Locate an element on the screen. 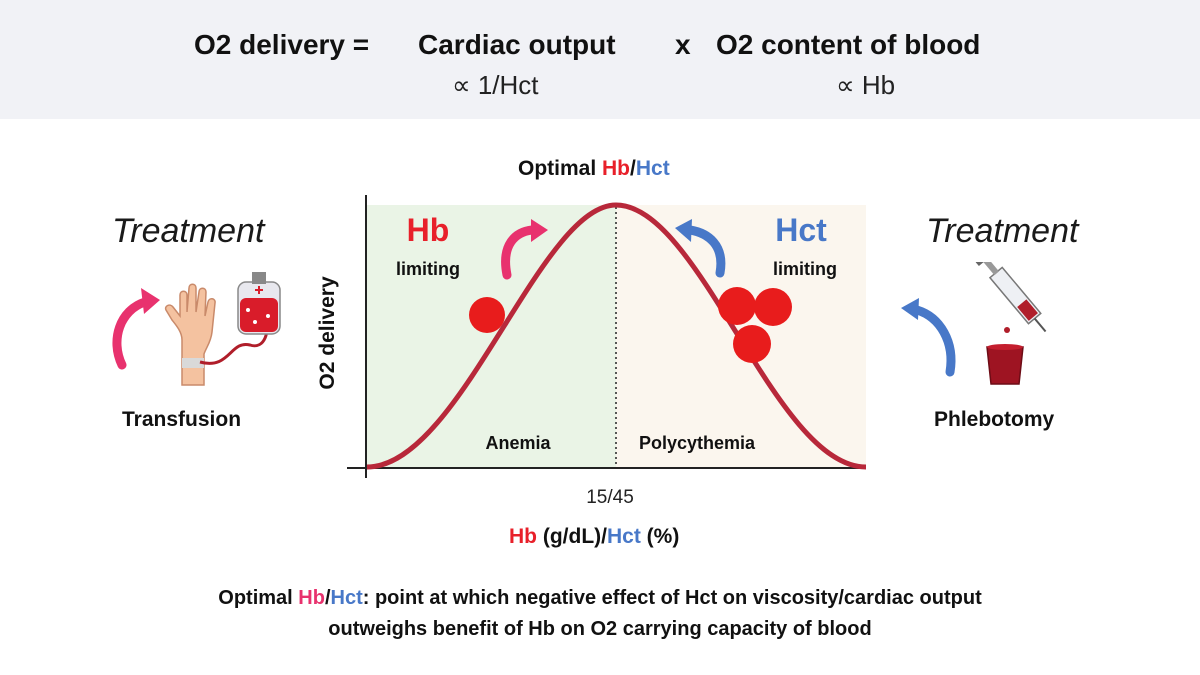 This screenshot has width=1200, height=675. formula-cardiac-output: Cardiac output is located at coordinates (517, 44).